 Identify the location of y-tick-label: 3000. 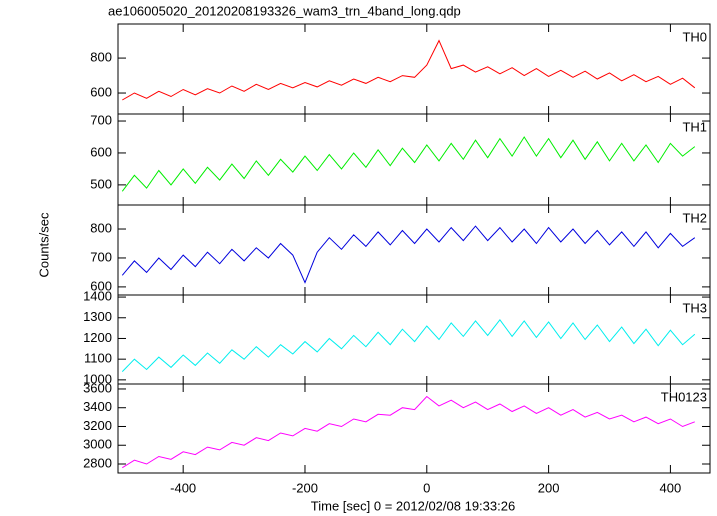
(97, 444).